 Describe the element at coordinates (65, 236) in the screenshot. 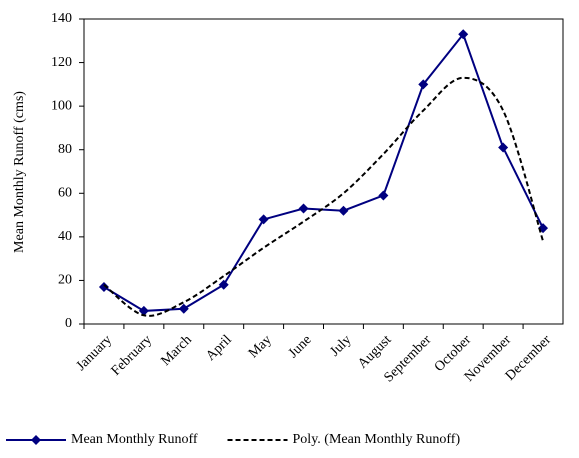

I see `y-tick-label: 40` at that location.